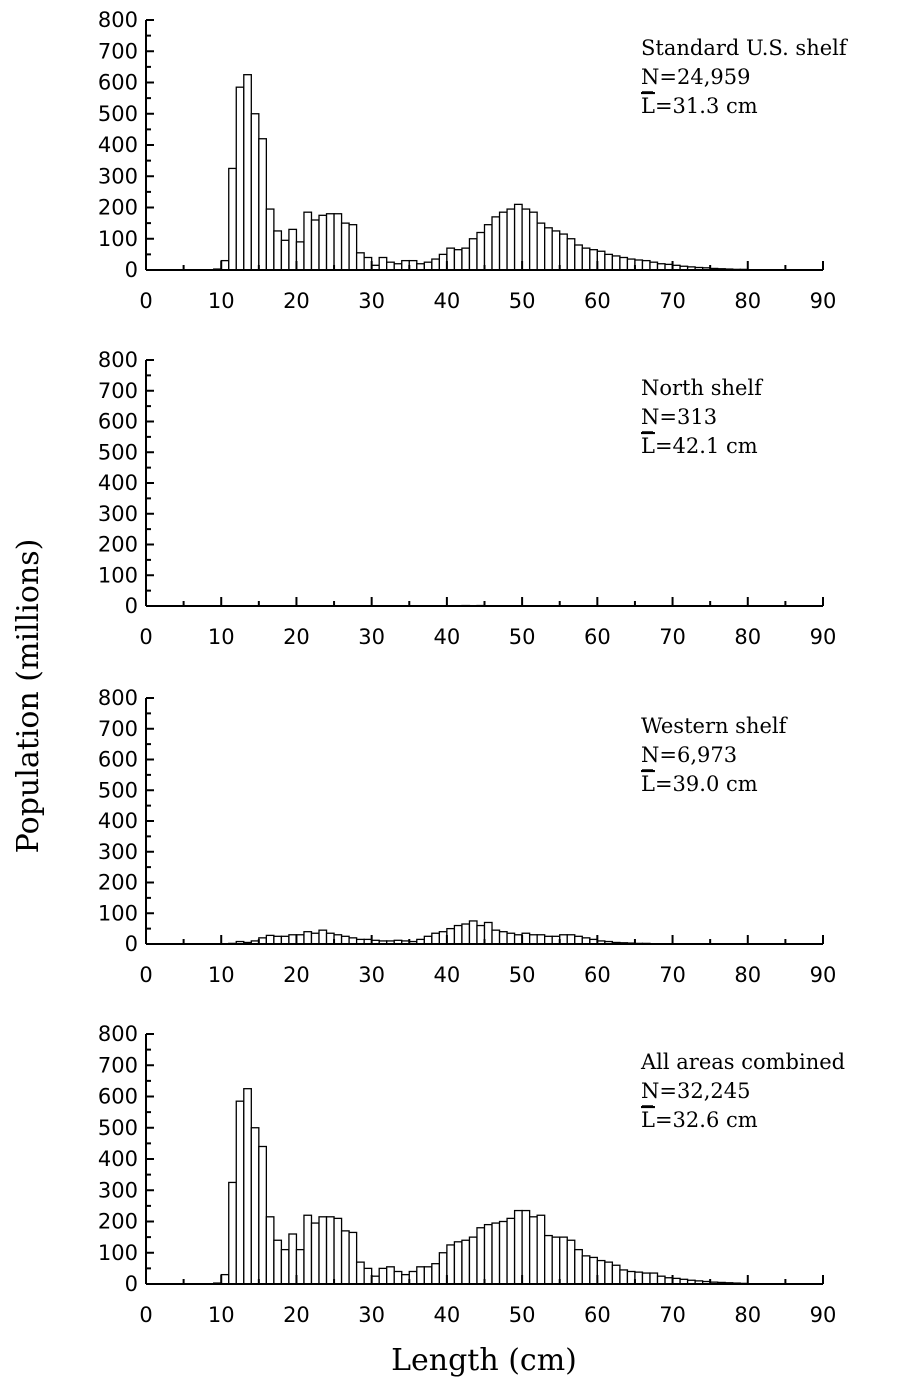  I want to click on sample-size-label: N=24,959, so click(695, 77).